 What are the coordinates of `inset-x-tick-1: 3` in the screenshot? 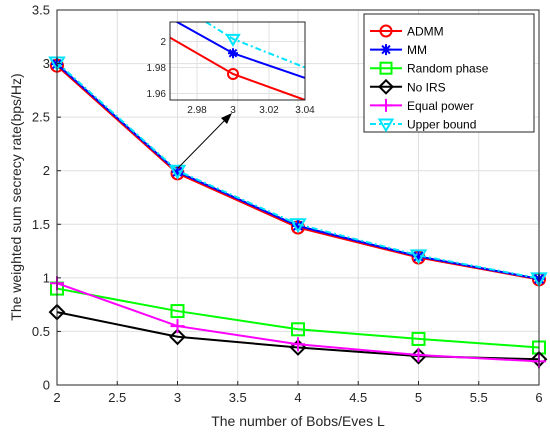 It's located at (233, 110).